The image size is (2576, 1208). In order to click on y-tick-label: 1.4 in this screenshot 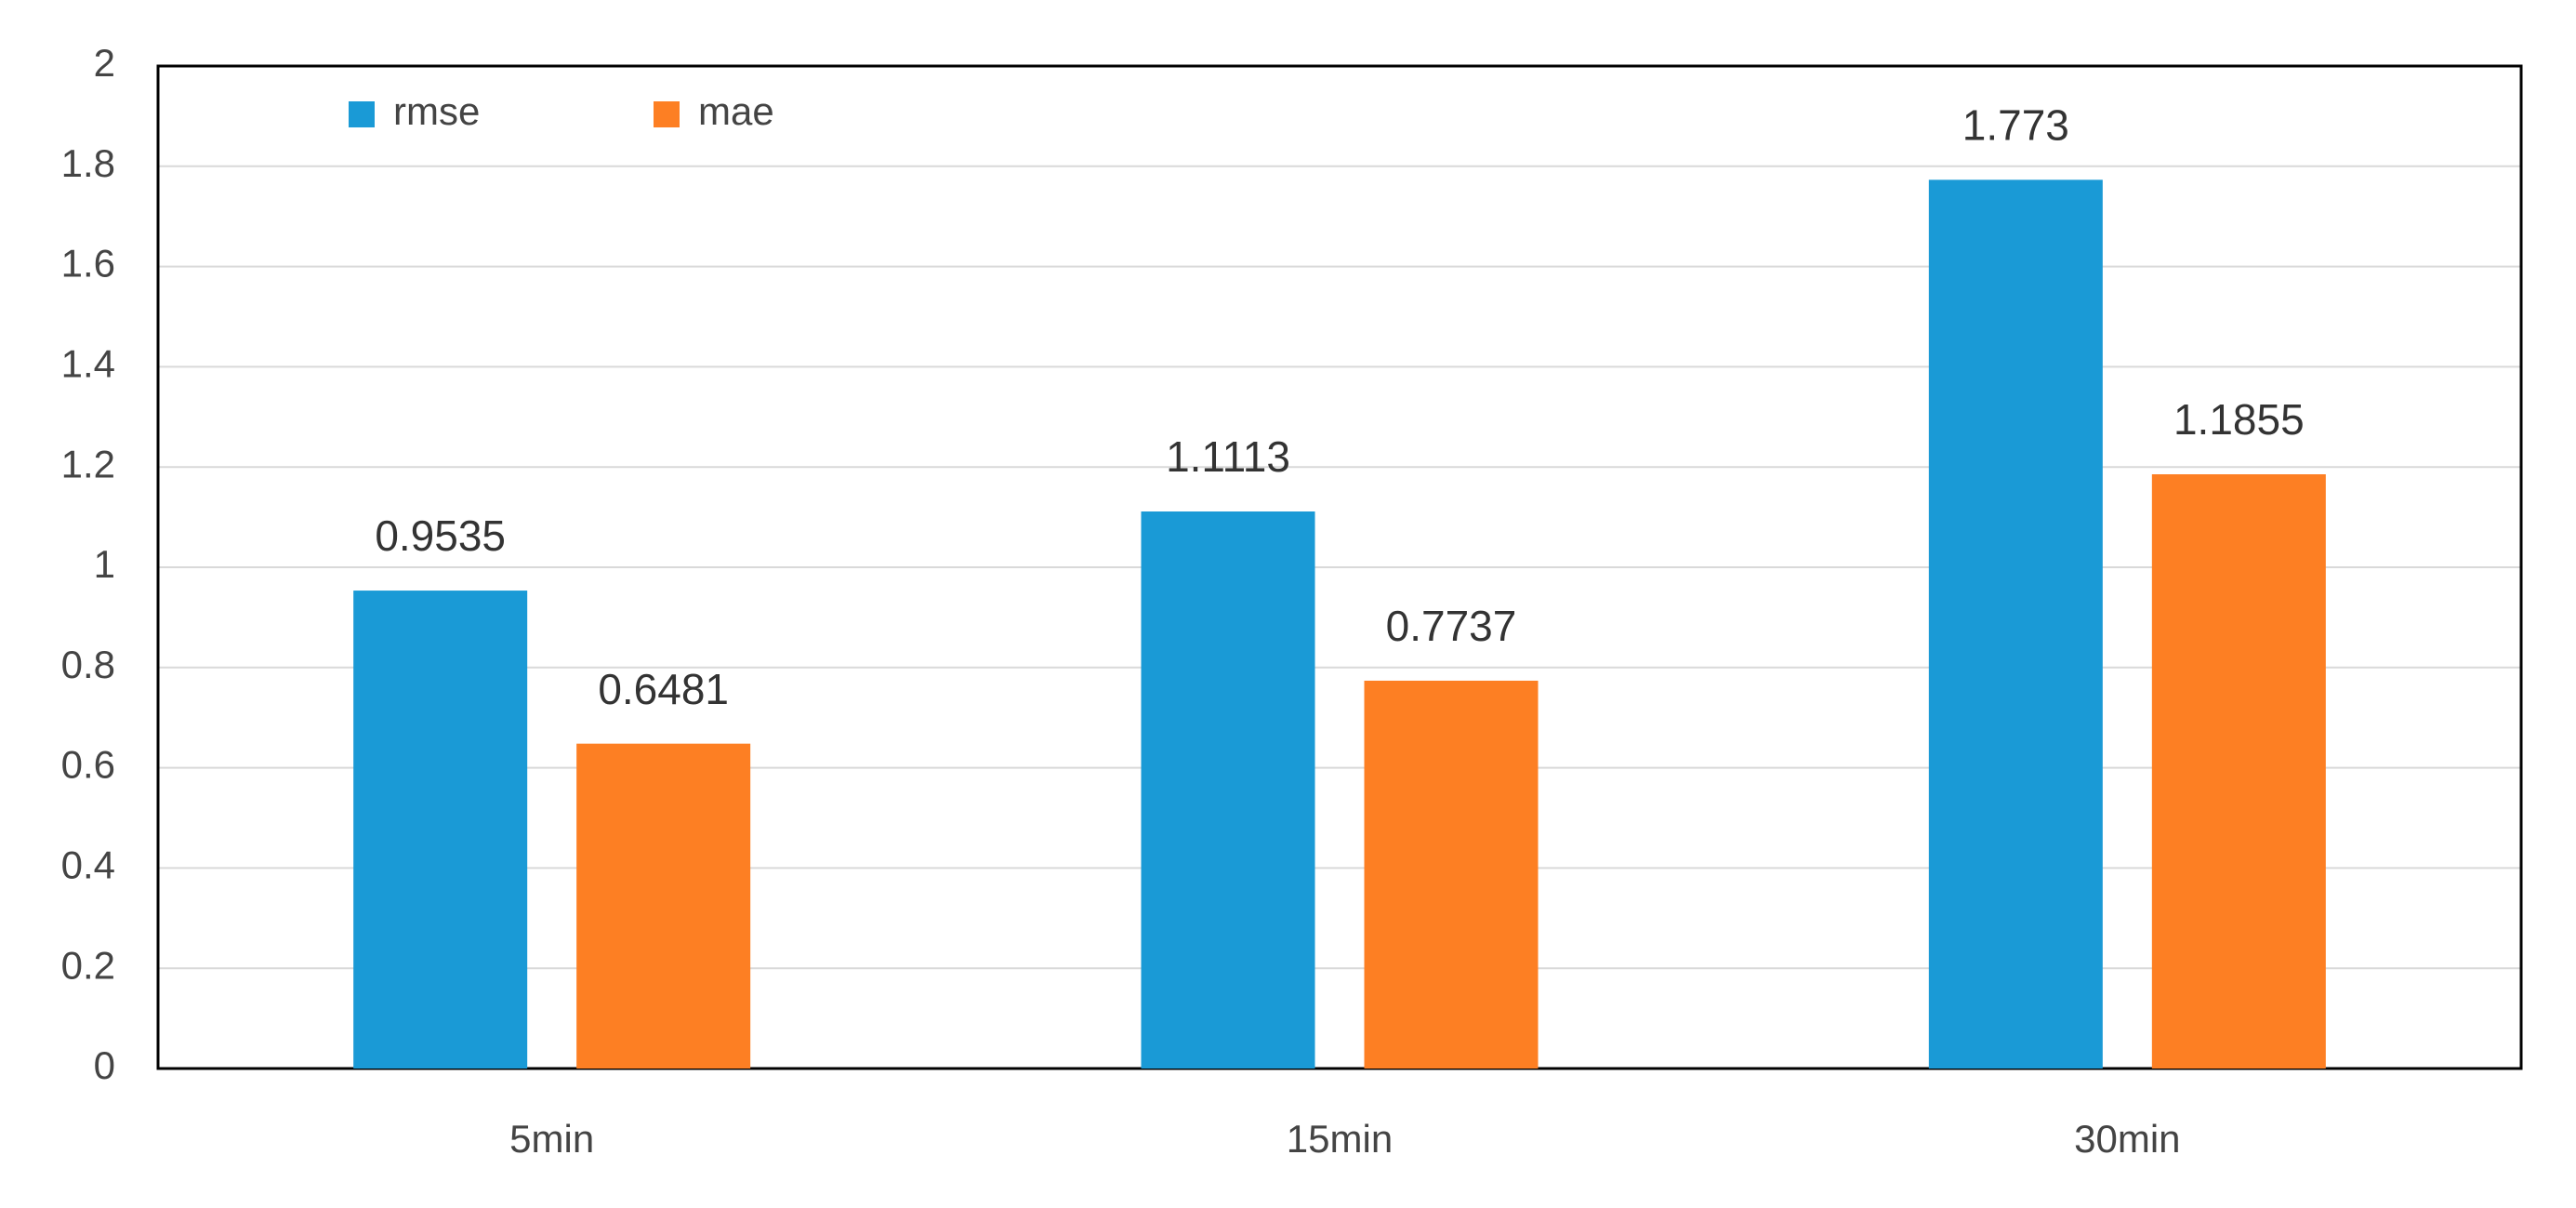, I will do `click(88, 363)`.